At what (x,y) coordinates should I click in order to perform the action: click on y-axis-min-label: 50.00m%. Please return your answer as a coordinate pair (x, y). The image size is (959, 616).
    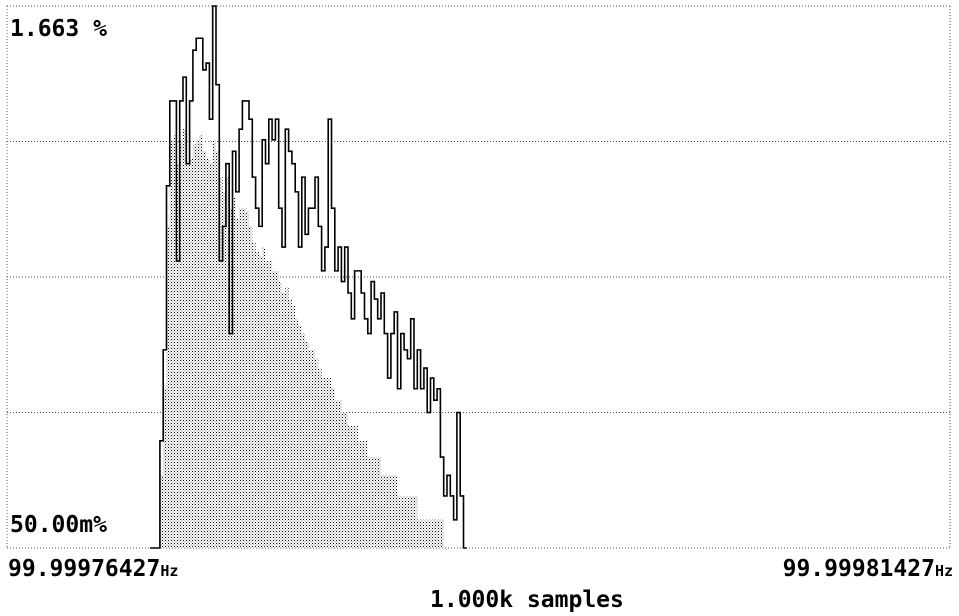
    Looking at the image, I should click on (58, 525).